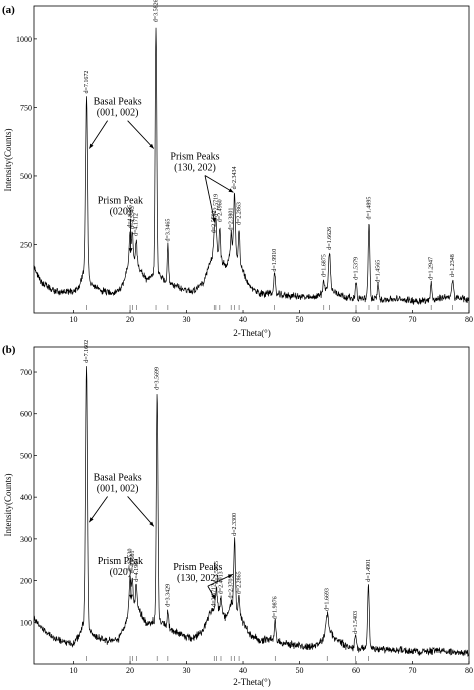 Image resolution: width=474 pixels, height=690 pixels. I want to click on panel-a-xtick-label: 10, so click(74, 319).